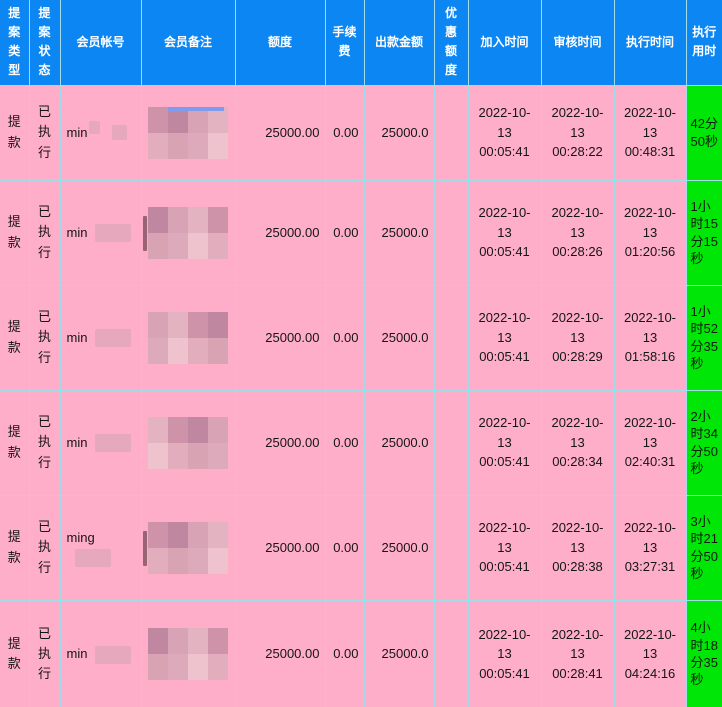 This screenshot has width=722, height=707. What do you see at coordinates (650, 132) in the screenshot?
I see `cell-text-exec_time: 2022-10-13 00:48:31` at bounding box center [650, 132].